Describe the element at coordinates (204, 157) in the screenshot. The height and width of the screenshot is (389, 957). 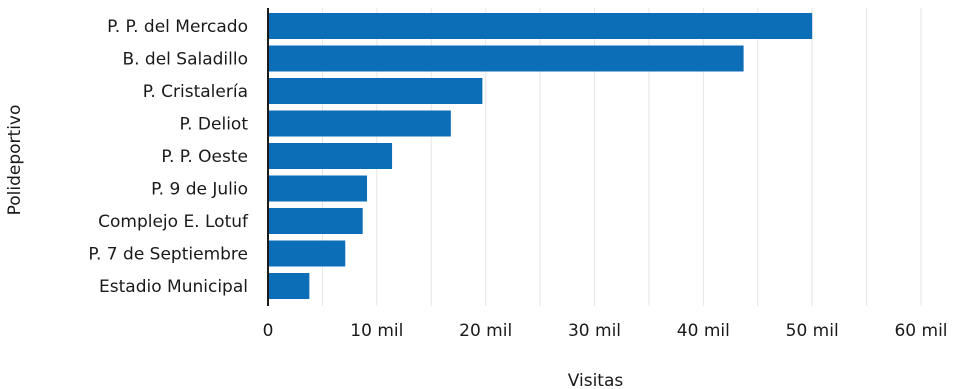
I see `category-label: P. P. Oeste` at that location.